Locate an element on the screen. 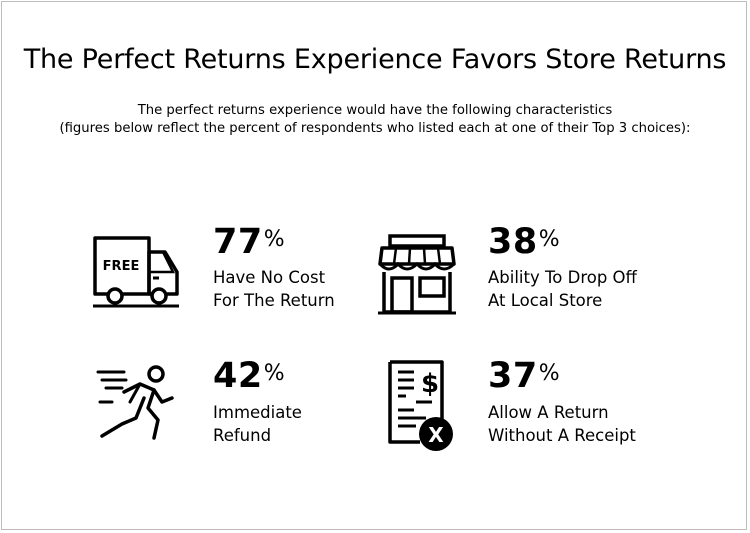  stat-value: 38% is located at coordinates (524, 242).